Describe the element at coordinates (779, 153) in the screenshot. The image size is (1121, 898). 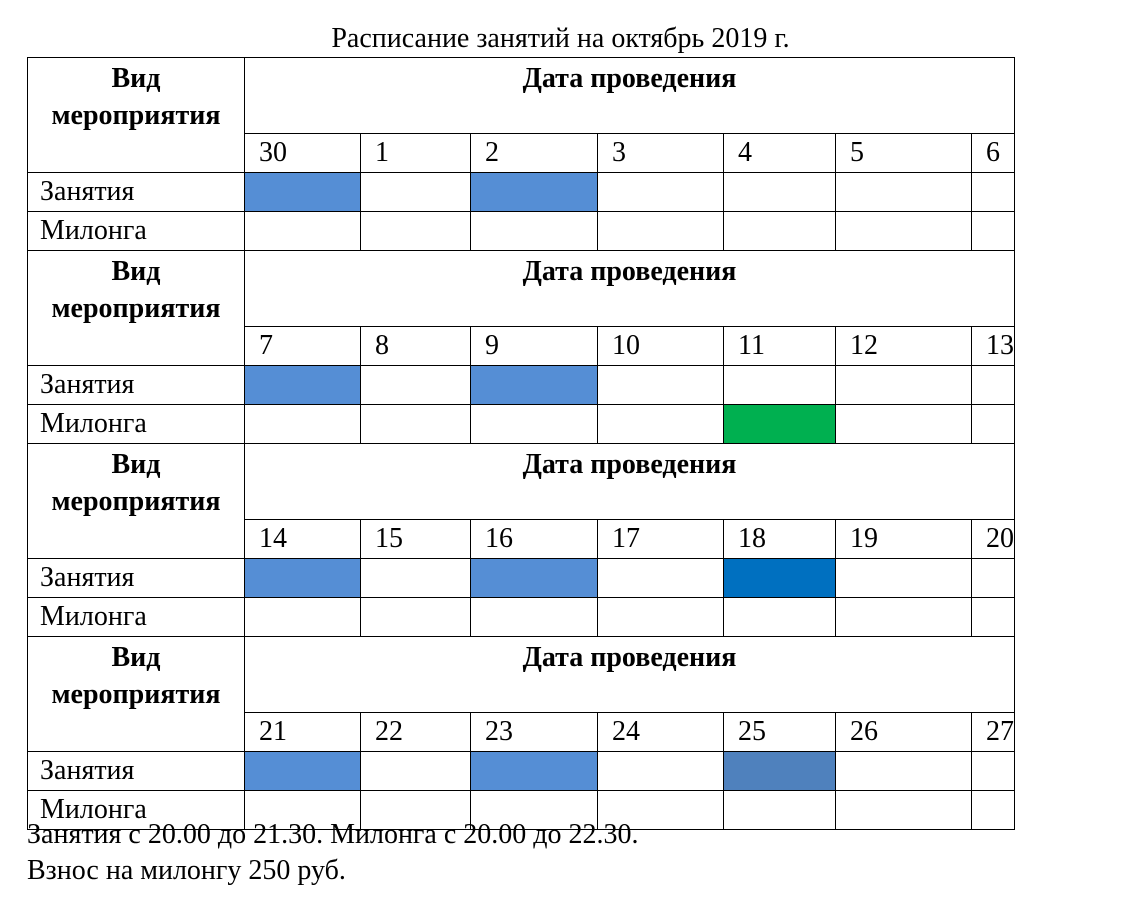
I see `date-cell: 4` at that location.